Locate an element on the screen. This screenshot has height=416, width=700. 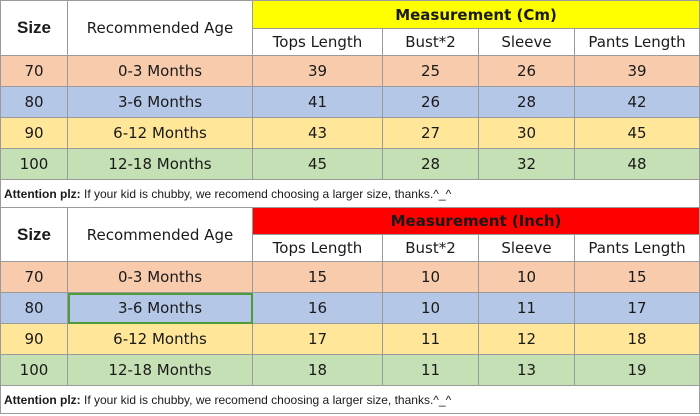
pants-length-cell: 39 is located at coordinates (637, 71).